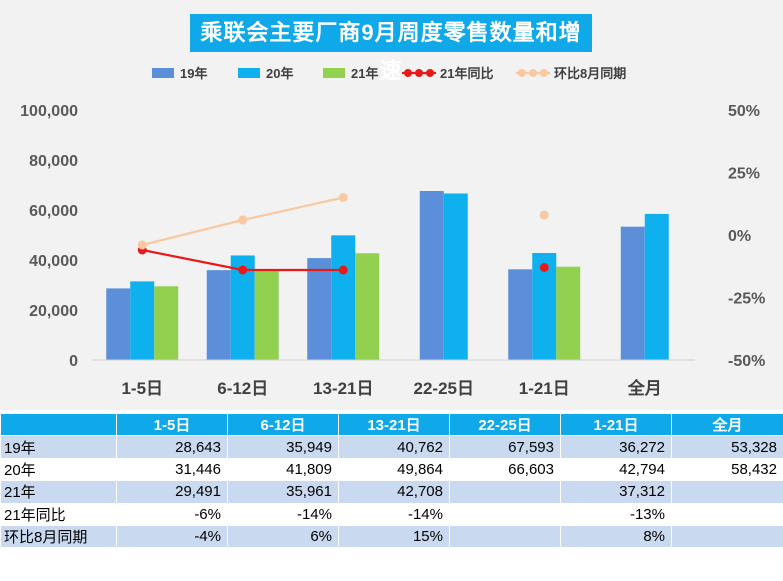 The image size is (783, 581). Describe the element at coordinates (142, 388) in the screenshot. I see `x-category-label: 1-5日` at that location.